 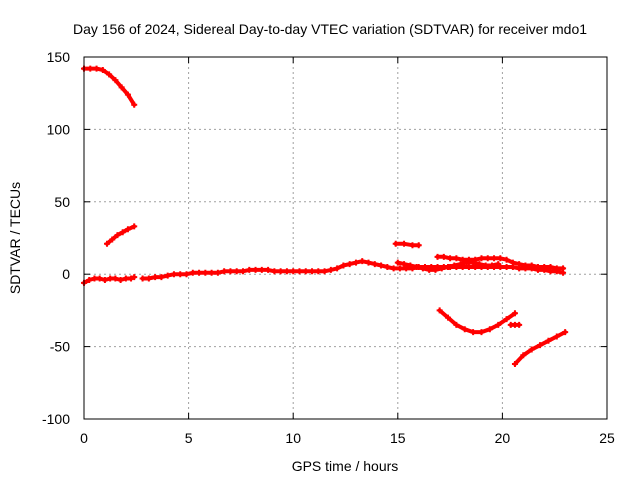 I want to click on y-tick-label: -100, so click(x=56, y=419).